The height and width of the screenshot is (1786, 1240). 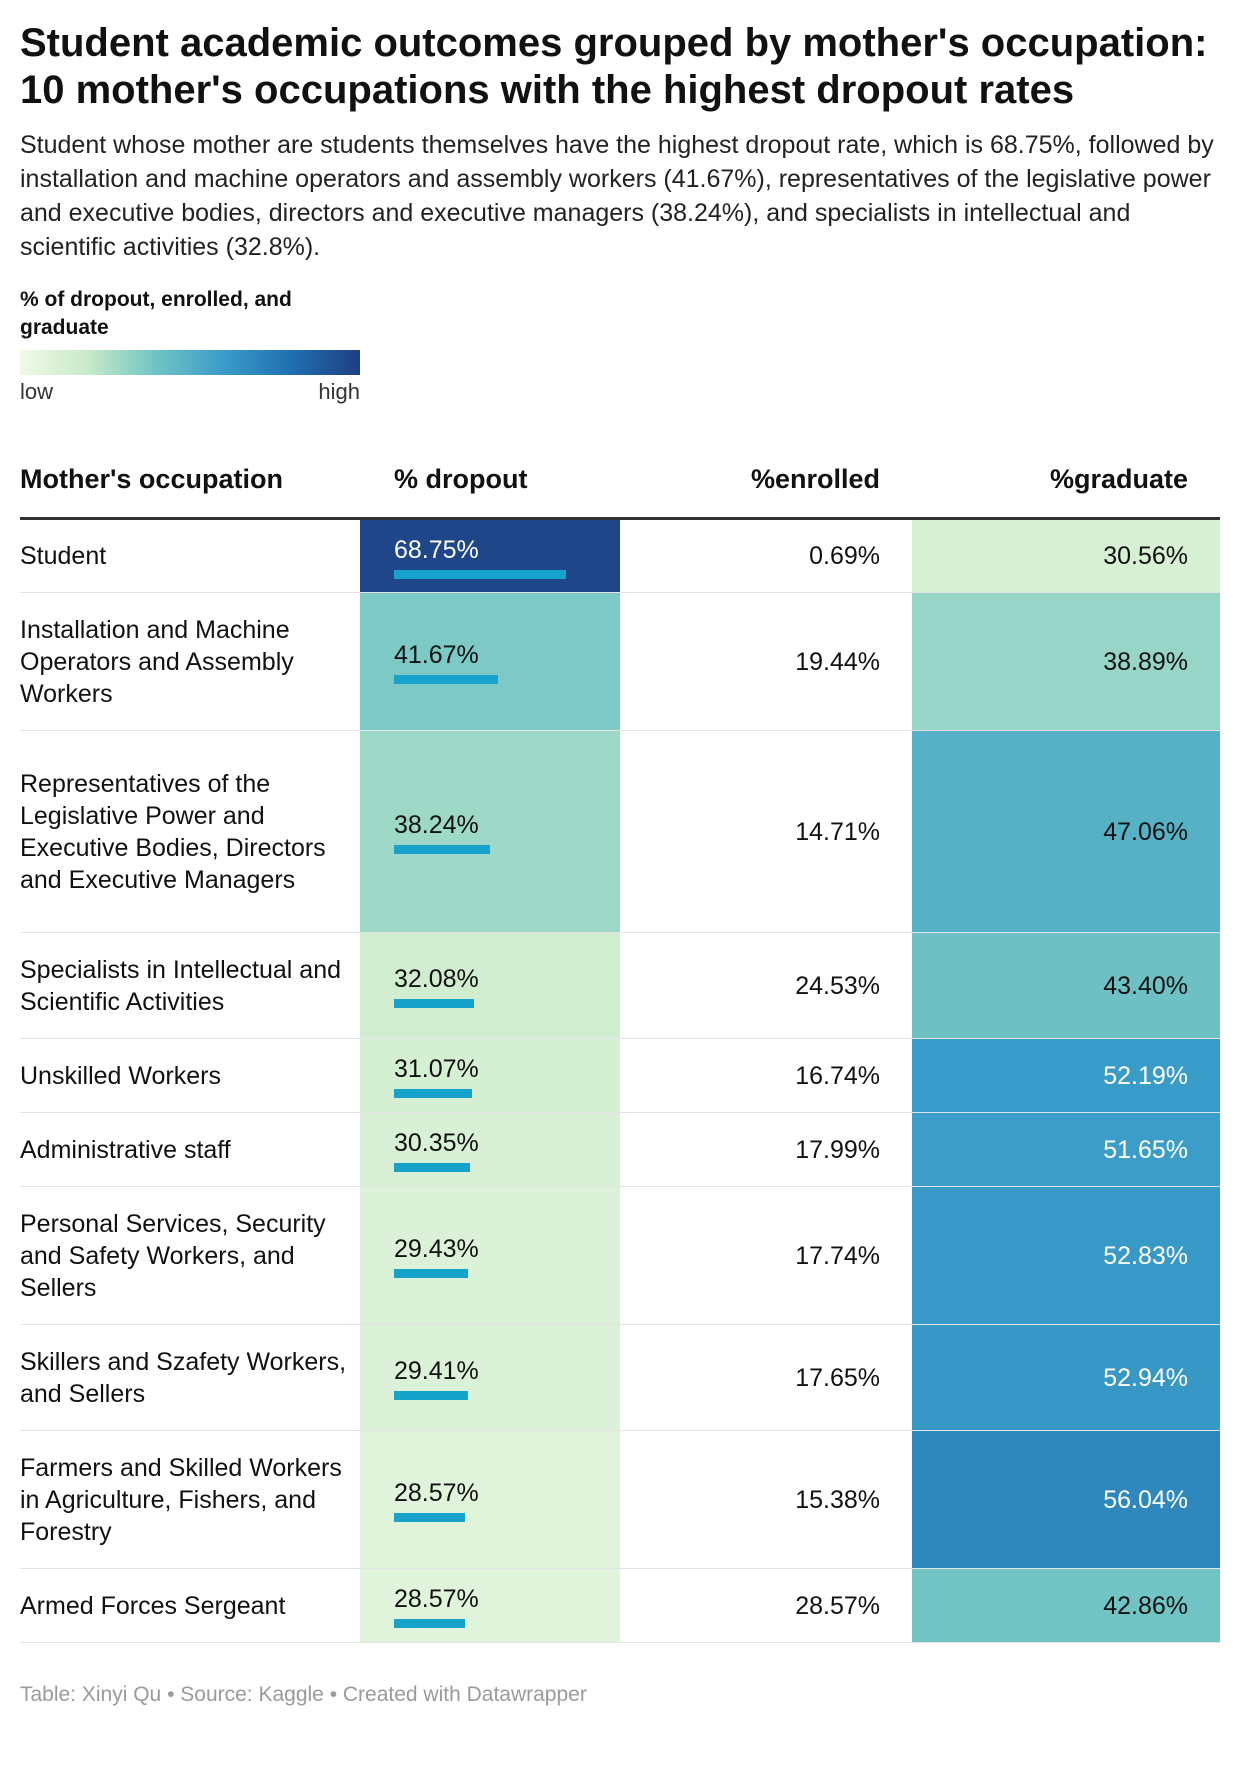 I want to click on graduate-cell: 52.94%, so click(x=1066, y=1377).